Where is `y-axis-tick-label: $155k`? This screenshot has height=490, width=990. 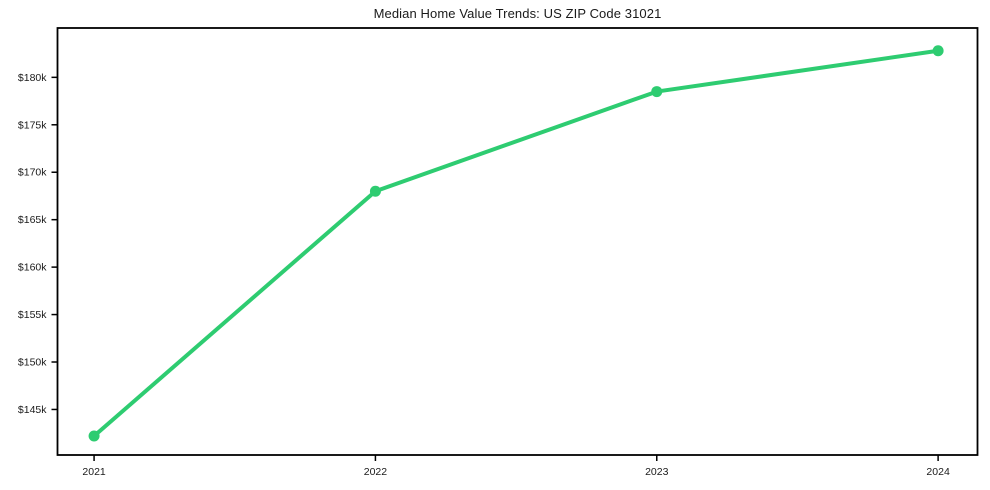 y-axis-tick-label: $155k is located at coordinates (32, 315).